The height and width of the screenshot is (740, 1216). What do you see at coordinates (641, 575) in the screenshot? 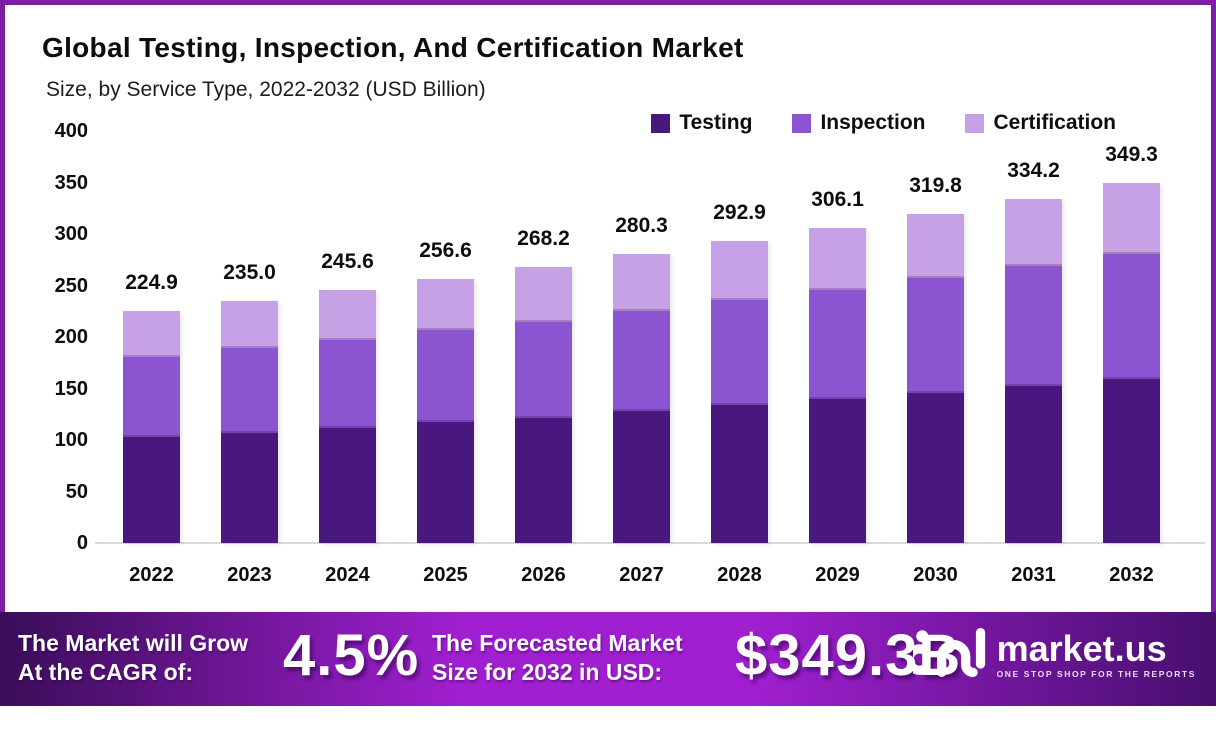
I see `x-axis-tick-label-2027: 2027` at bounding box center [641, 575].